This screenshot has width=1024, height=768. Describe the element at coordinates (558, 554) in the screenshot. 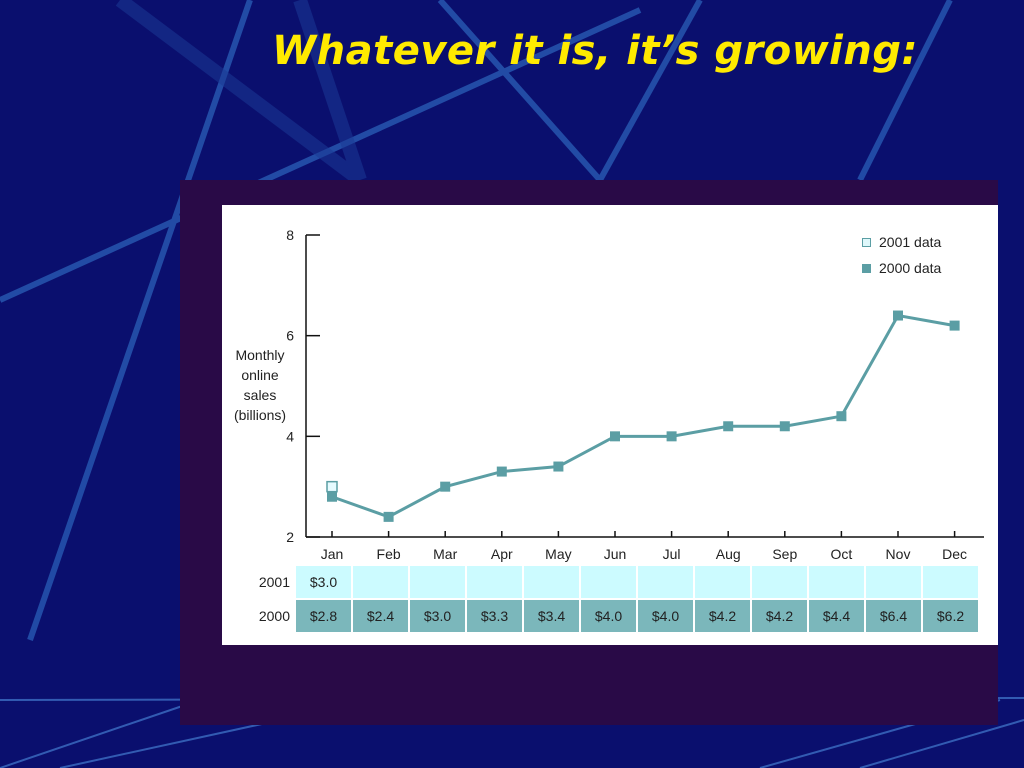

I see `x-tick-label: May` at that location.